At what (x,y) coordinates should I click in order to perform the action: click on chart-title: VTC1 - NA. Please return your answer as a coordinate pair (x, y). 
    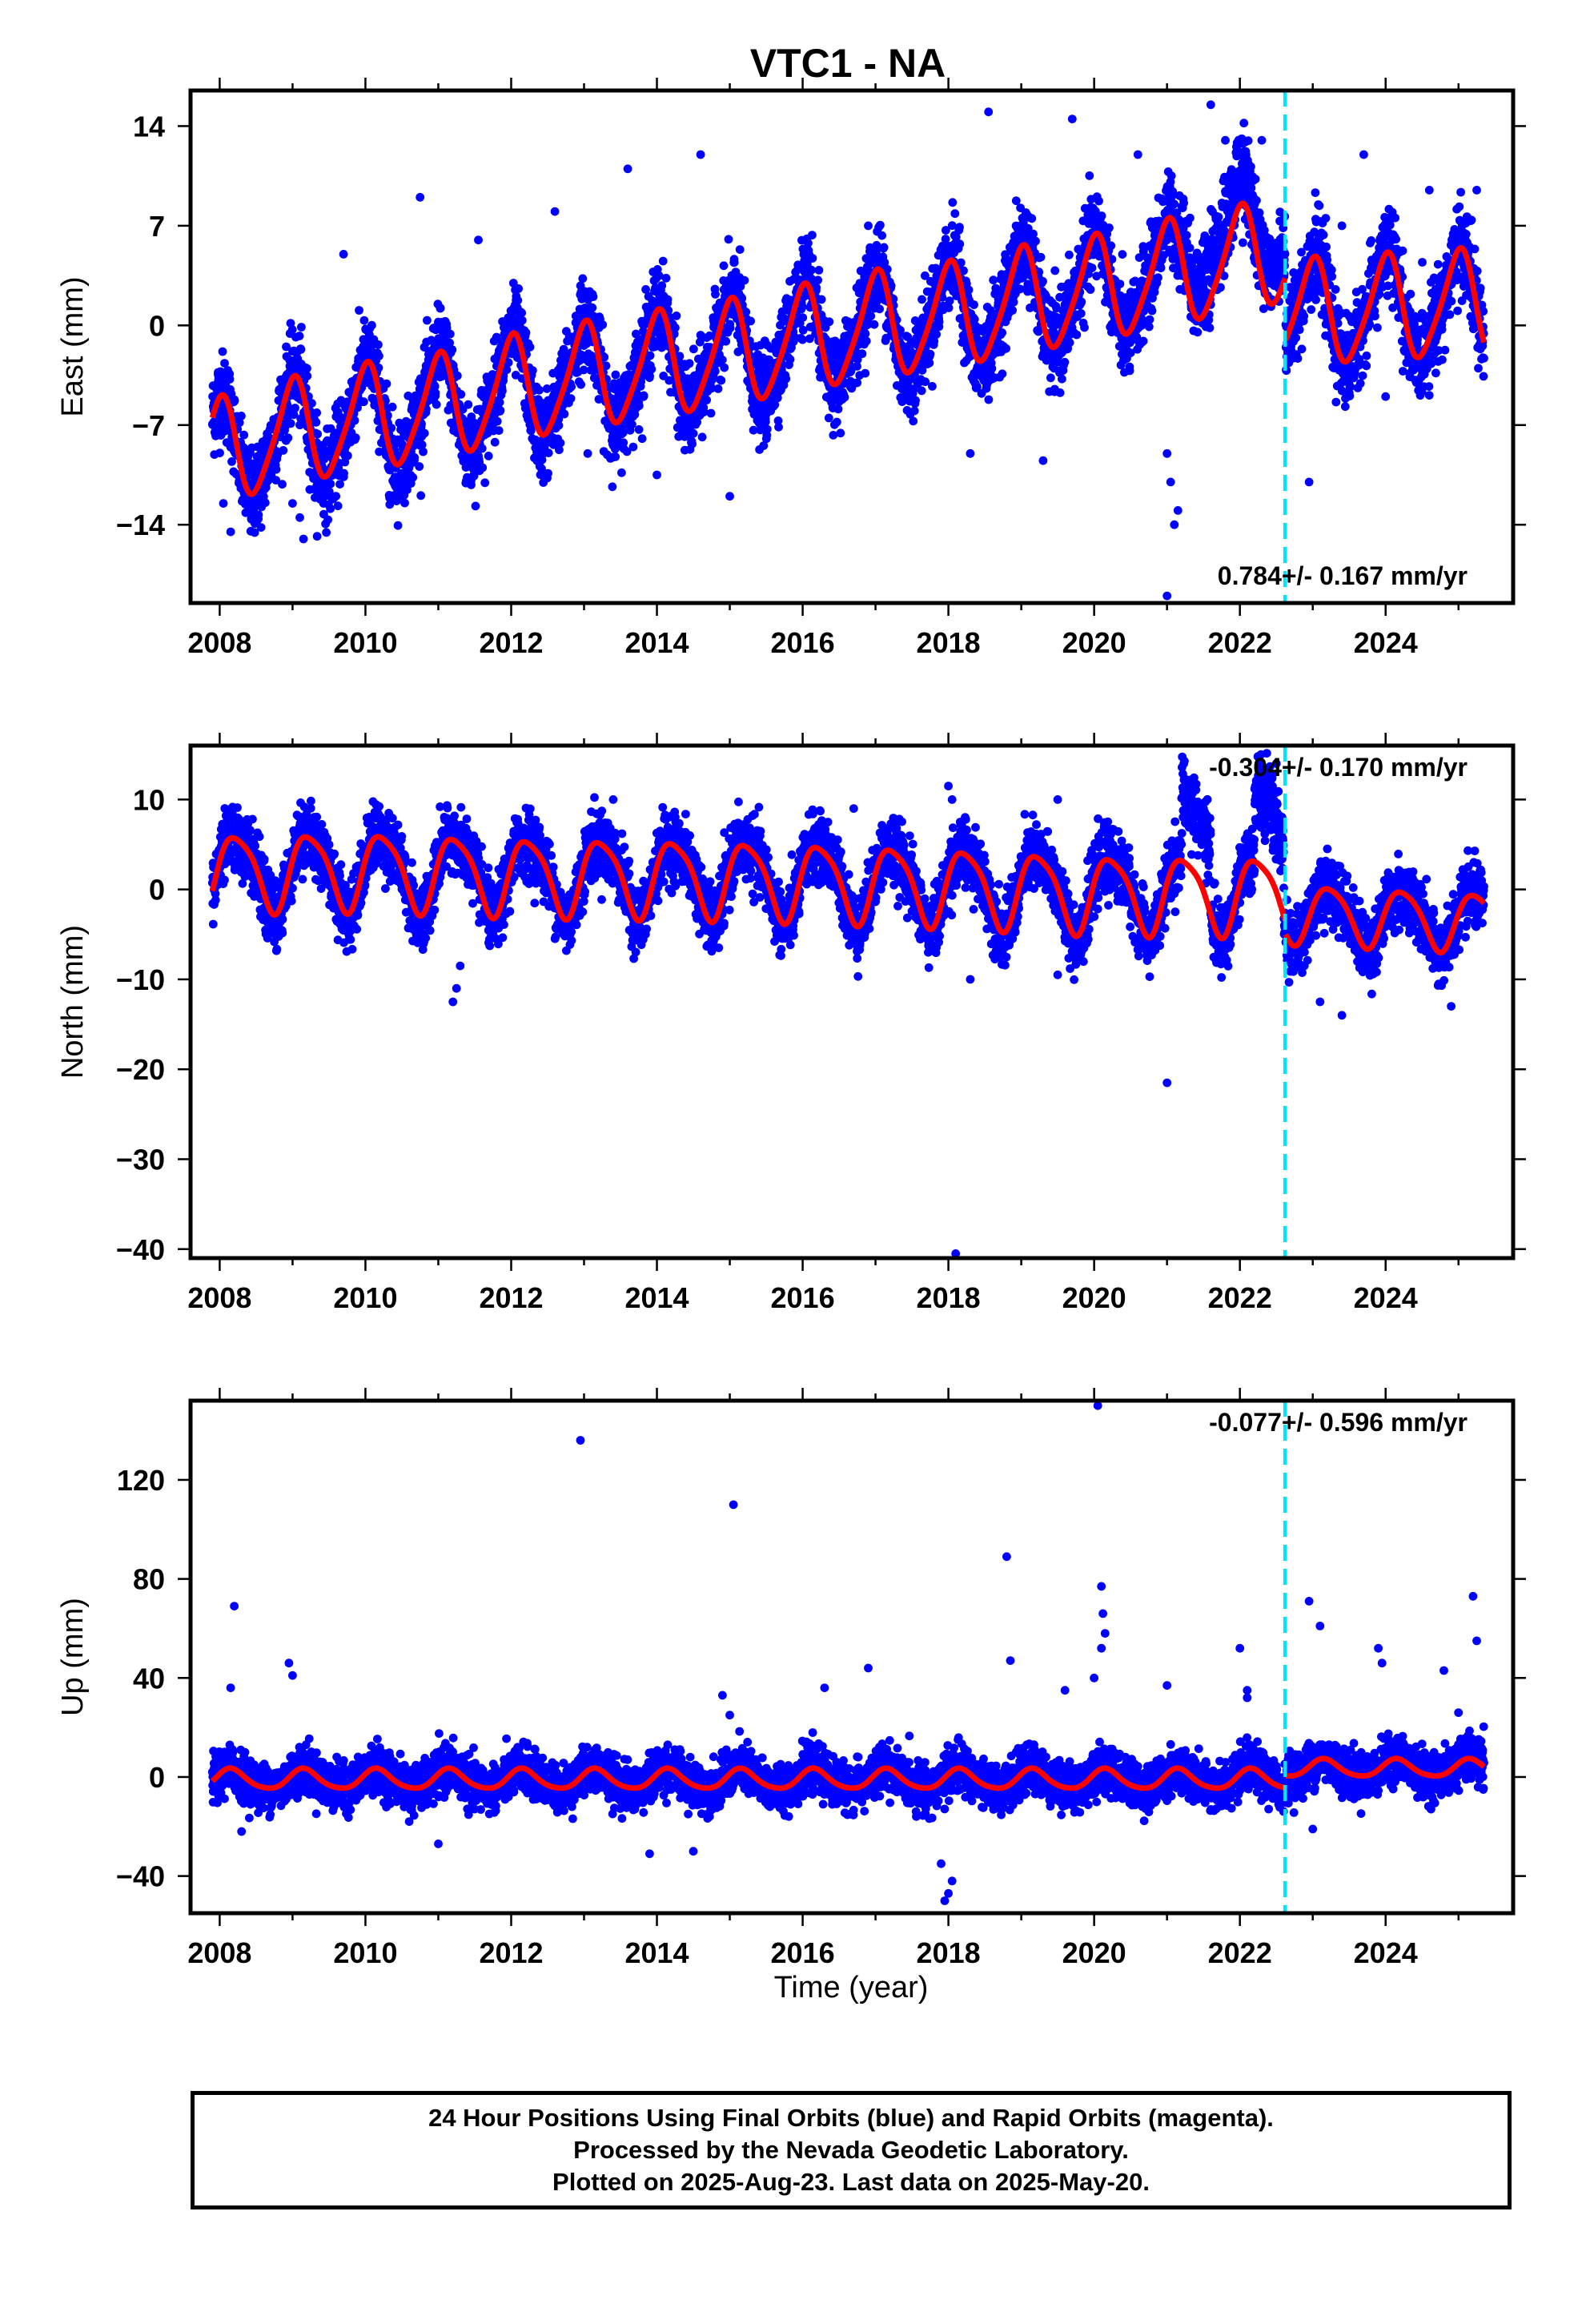
    Looking at the image, I should click on (848, 63).